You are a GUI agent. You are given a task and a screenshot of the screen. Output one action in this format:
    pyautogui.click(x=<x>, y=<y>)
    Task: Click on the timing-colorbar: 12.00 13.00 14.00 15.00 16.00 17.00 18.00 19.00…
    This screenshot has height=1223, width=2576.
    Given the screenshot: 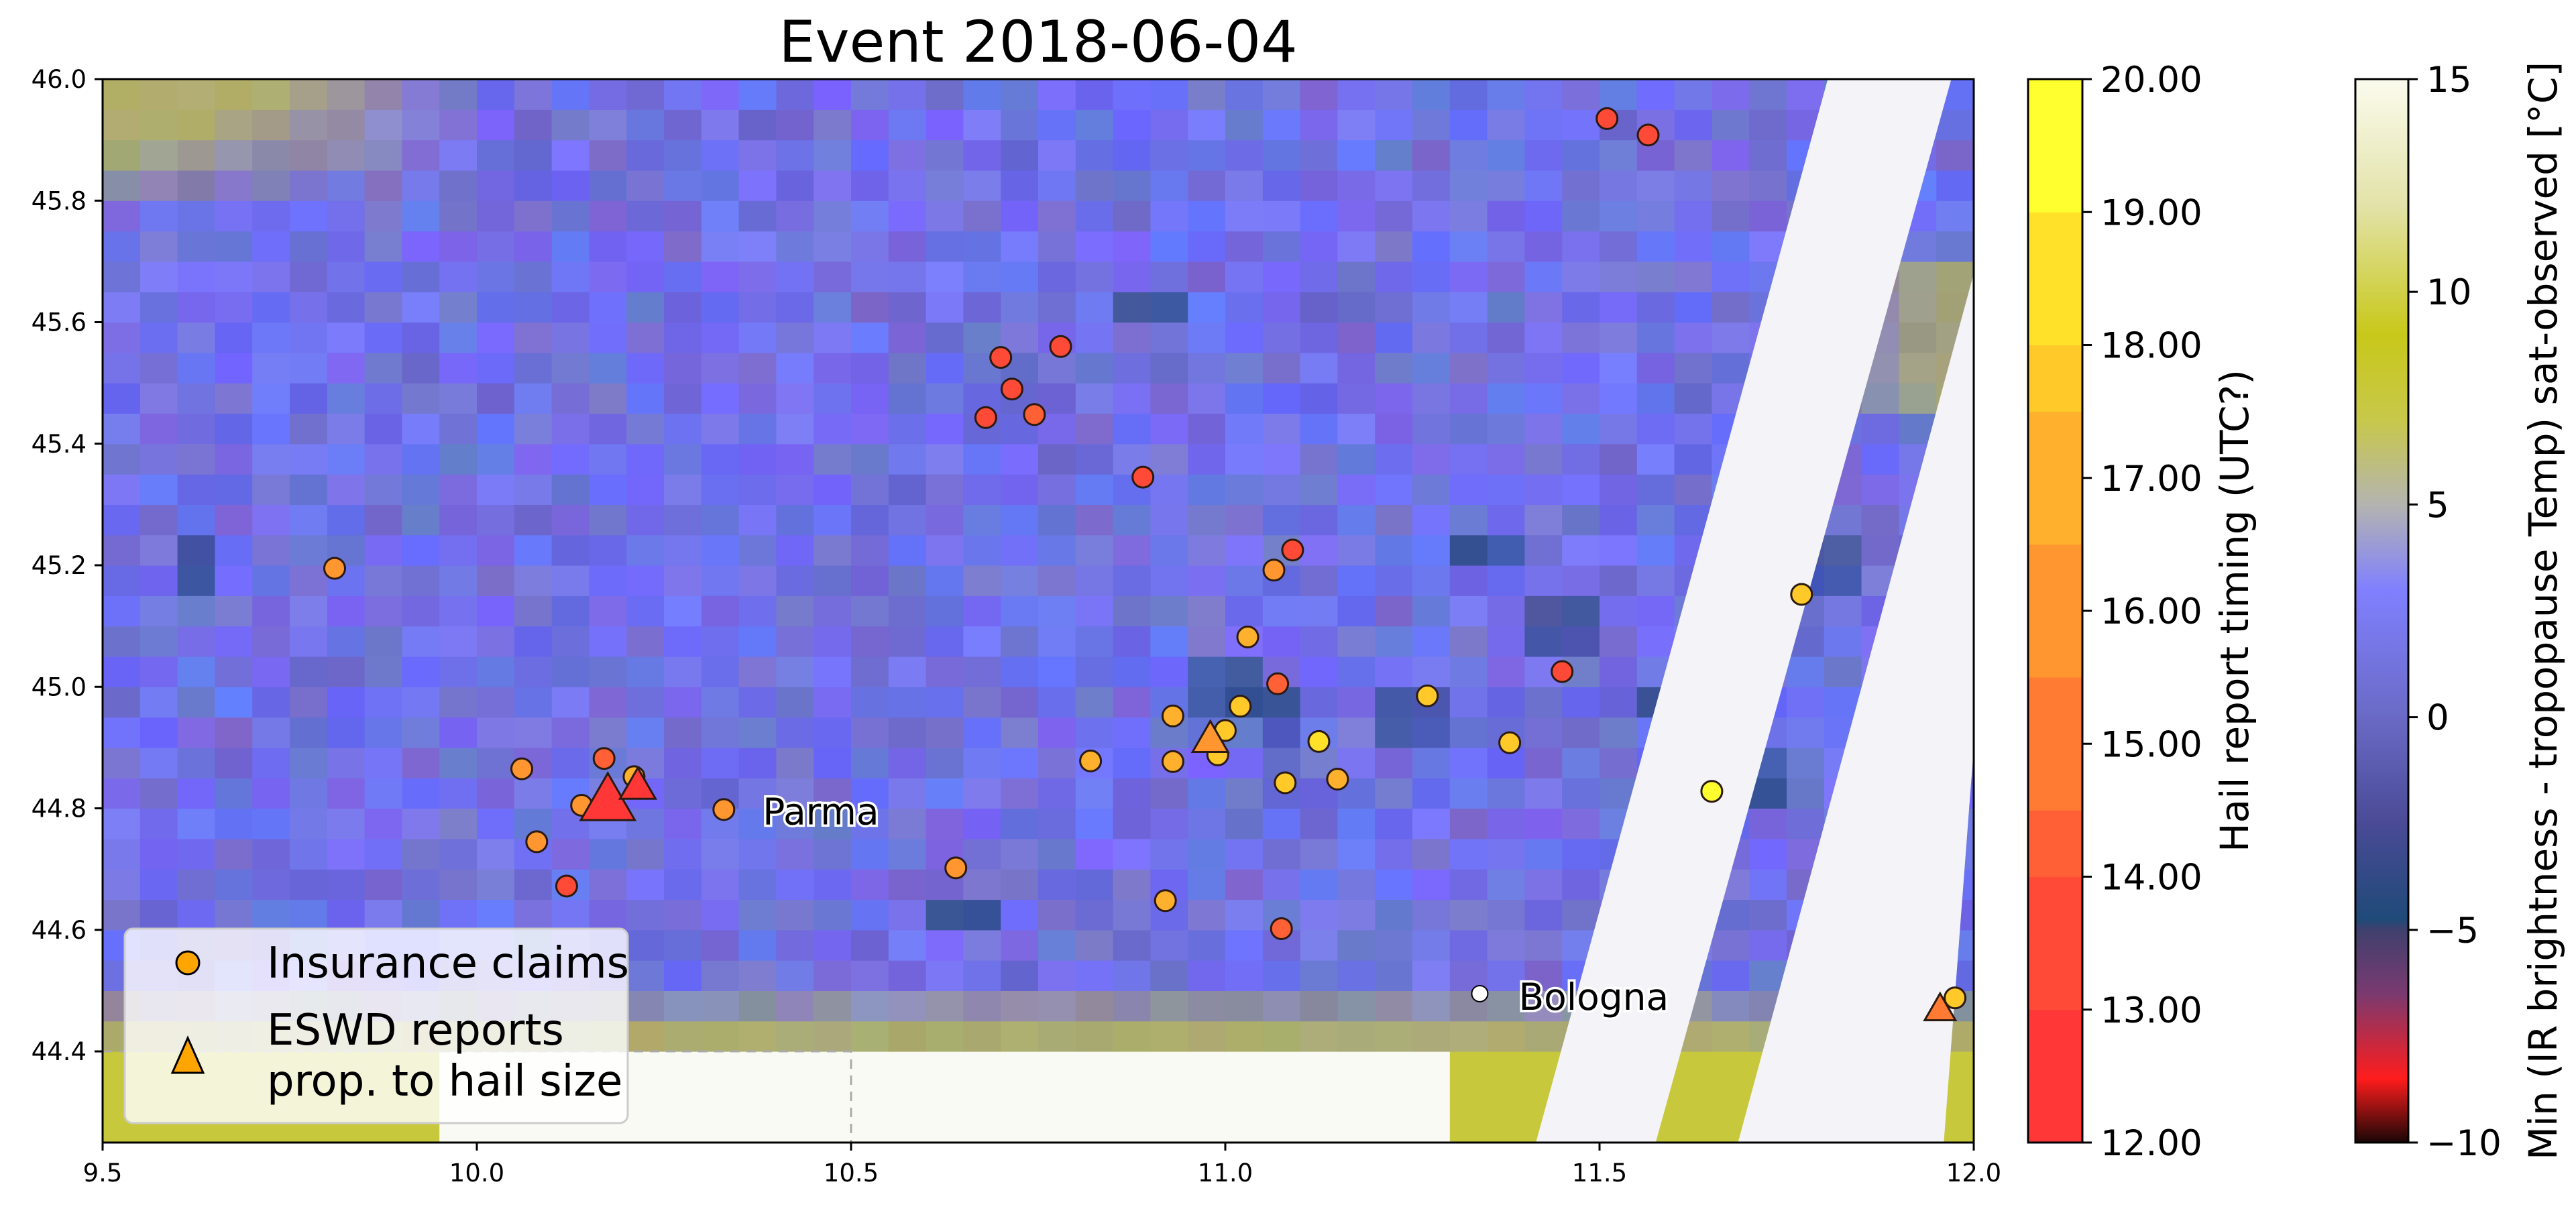 What is the action you would take?
    pyautogui.click(x=2142, y=612)
    